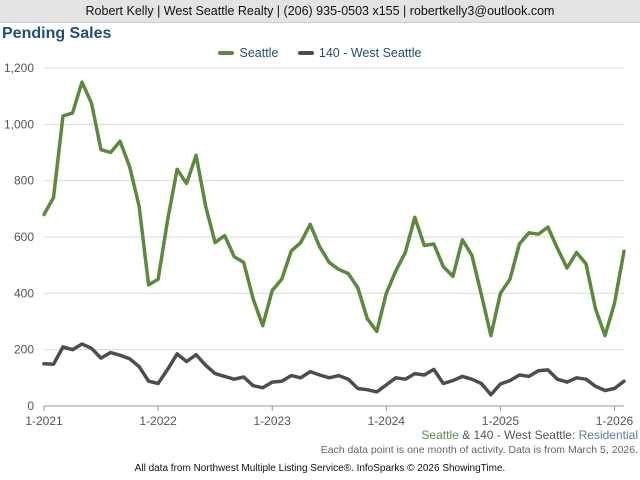 The height and width of the screenshot is (480, 640). I want to click on y-tick-label: 200, so click(24, 350).